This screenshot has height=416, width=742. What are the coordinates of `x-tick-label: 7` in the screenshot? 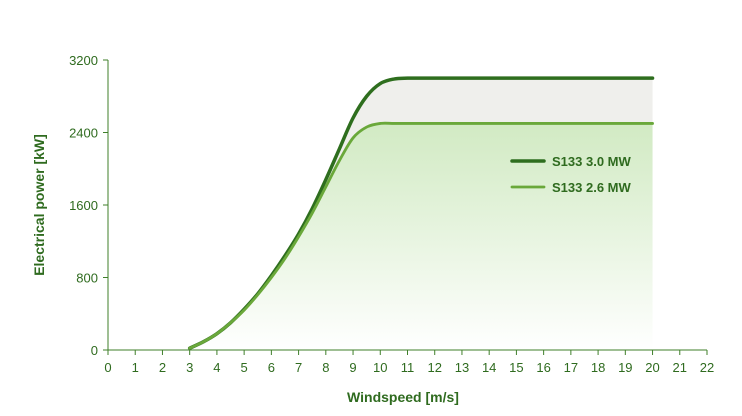 It's located at (298, 367).